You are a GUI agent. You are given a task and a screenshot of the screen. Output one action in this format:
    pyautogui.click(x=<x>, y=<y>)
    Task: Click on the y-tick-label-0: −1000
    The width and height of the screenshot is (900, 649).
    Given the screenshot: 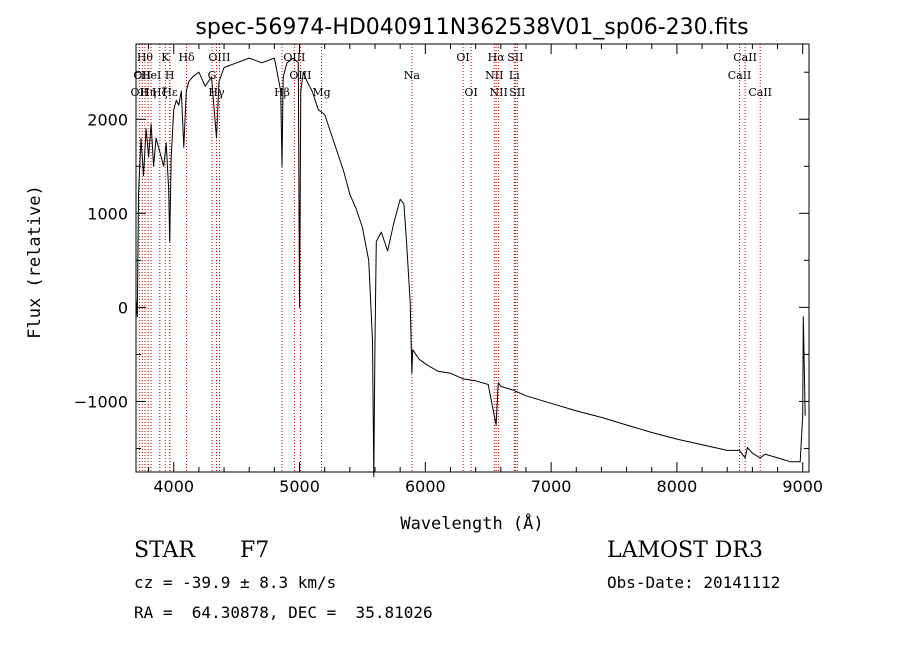 What is the action you would take?
    pyautogui.click(x=101, y=401)
    